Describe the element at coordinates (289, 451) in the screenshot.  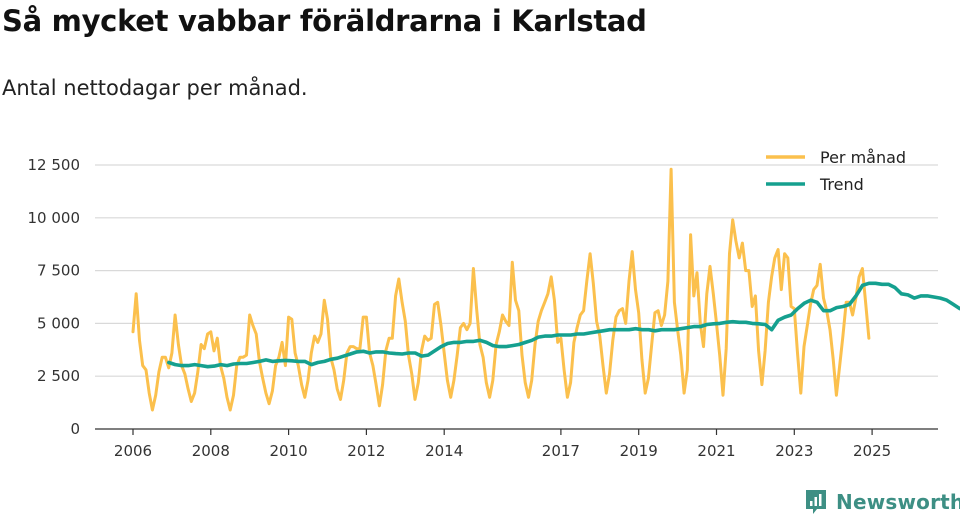
I see `x-tick-label: 2010` at that location.